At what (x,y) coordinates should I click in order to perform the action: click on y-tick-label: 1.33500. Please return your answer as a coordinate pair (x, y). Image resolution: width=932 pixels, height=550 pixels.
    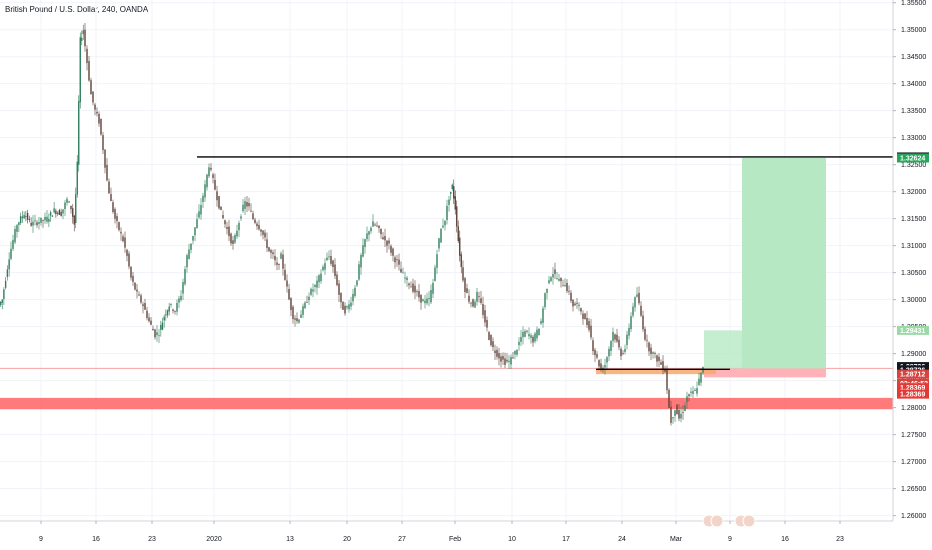
    Looking at the image, I should click on (913, 111).